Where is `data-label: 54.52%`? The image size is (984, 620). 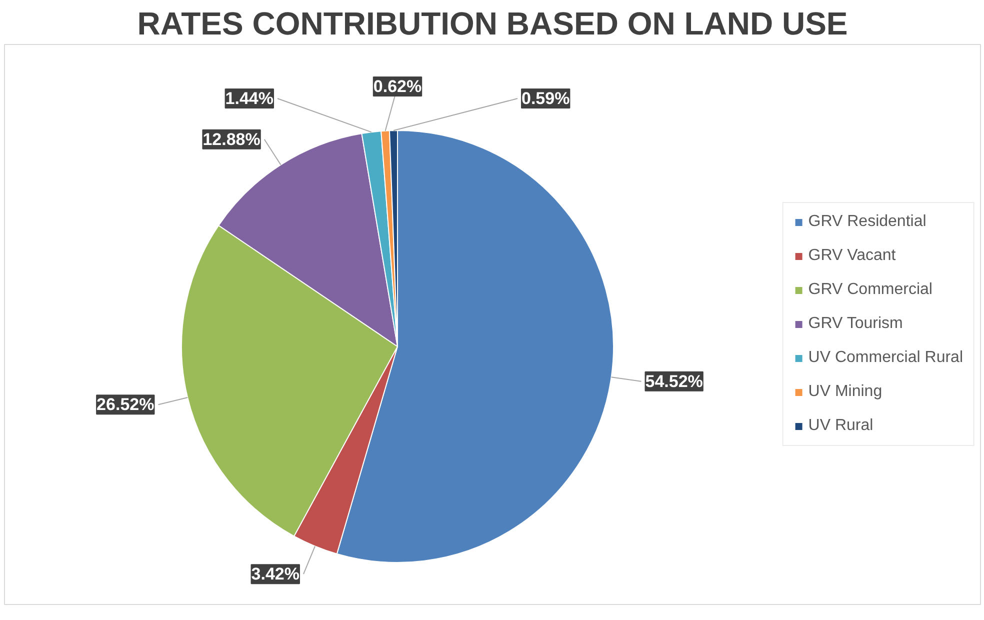 data-label: 54.52% is located at coordinates (674, 381).